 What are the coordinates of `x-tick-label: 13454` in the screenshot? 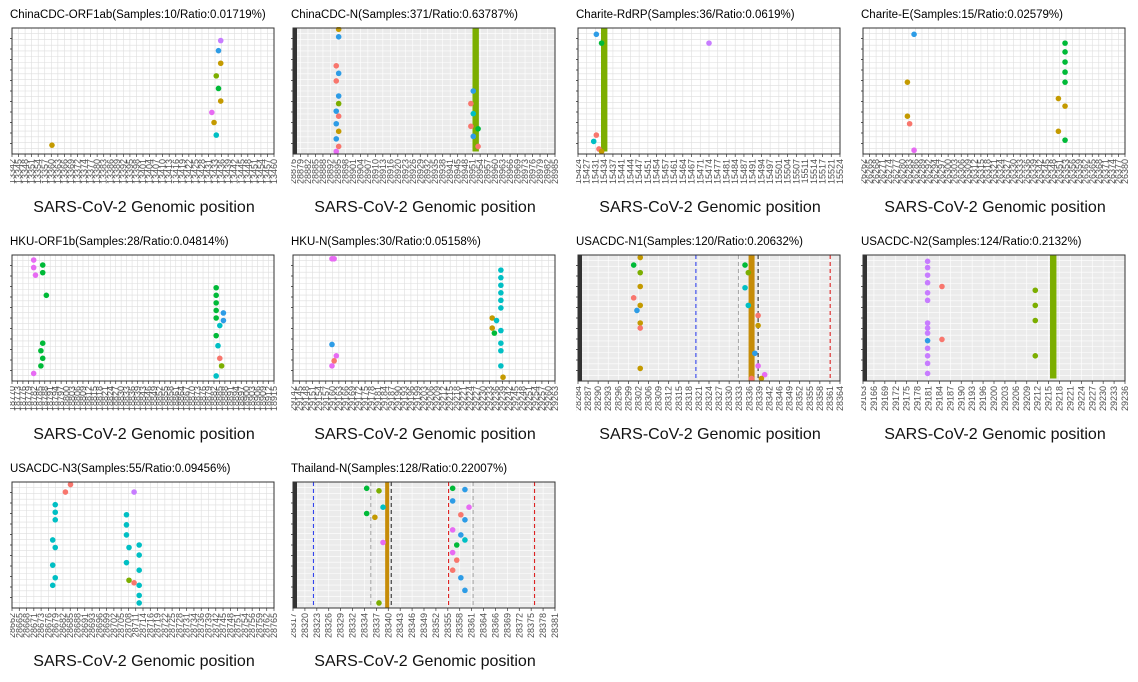 It's located at (261, 171).